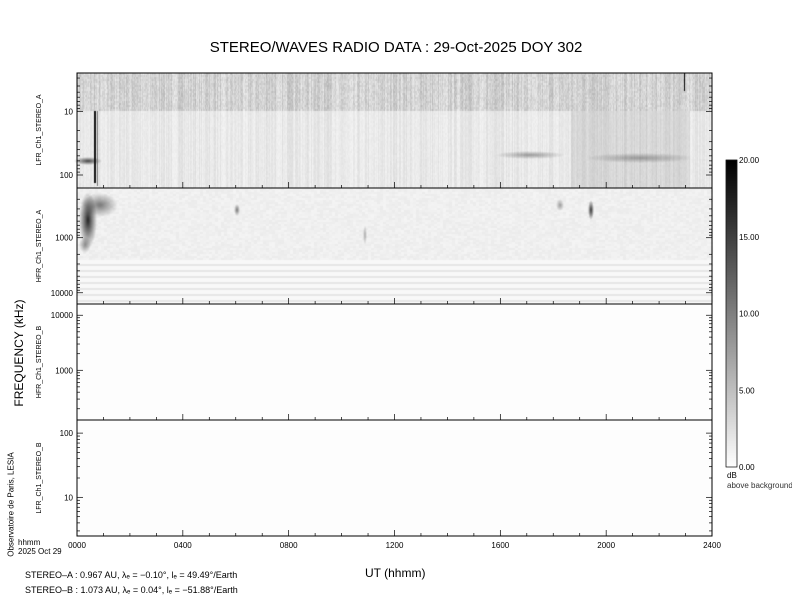 This screenshot has width=792, height=612. I want to click on x-tick-label: 0800, so click(289, 545).